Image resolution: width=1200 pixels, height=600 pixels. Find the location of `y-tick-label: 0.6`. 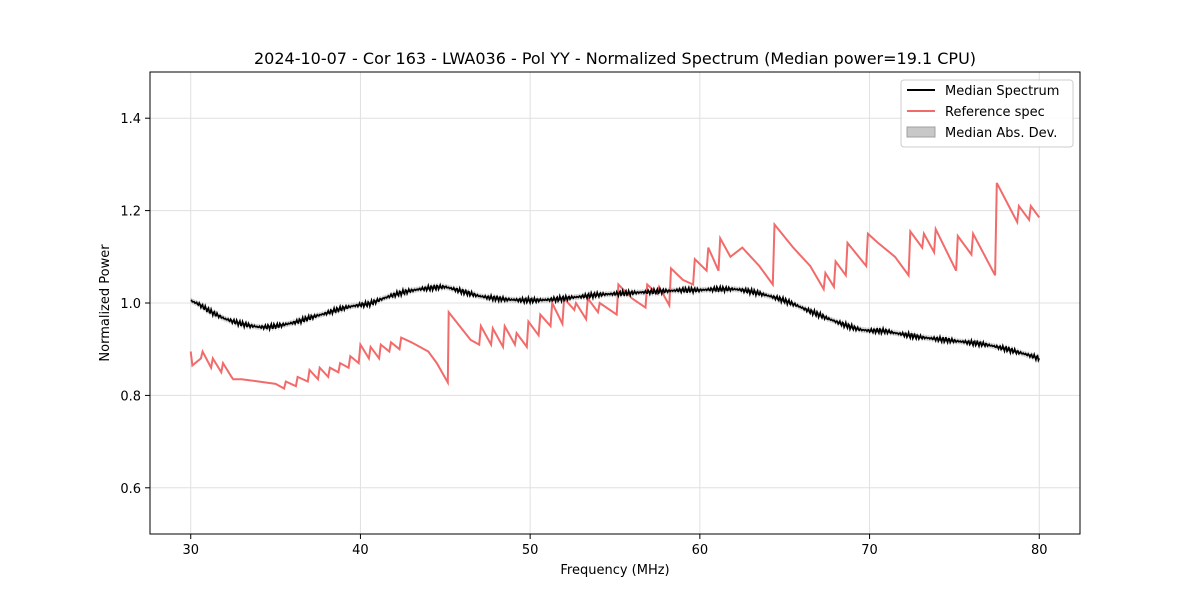

y-tick-label: 0.6 is located at coordinates (130, 489).